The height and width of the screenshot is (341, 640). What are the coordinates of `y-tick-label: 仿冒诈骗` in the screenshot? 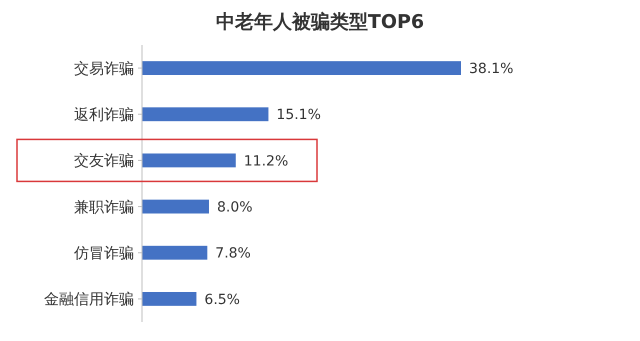 It's located at (103, 253).